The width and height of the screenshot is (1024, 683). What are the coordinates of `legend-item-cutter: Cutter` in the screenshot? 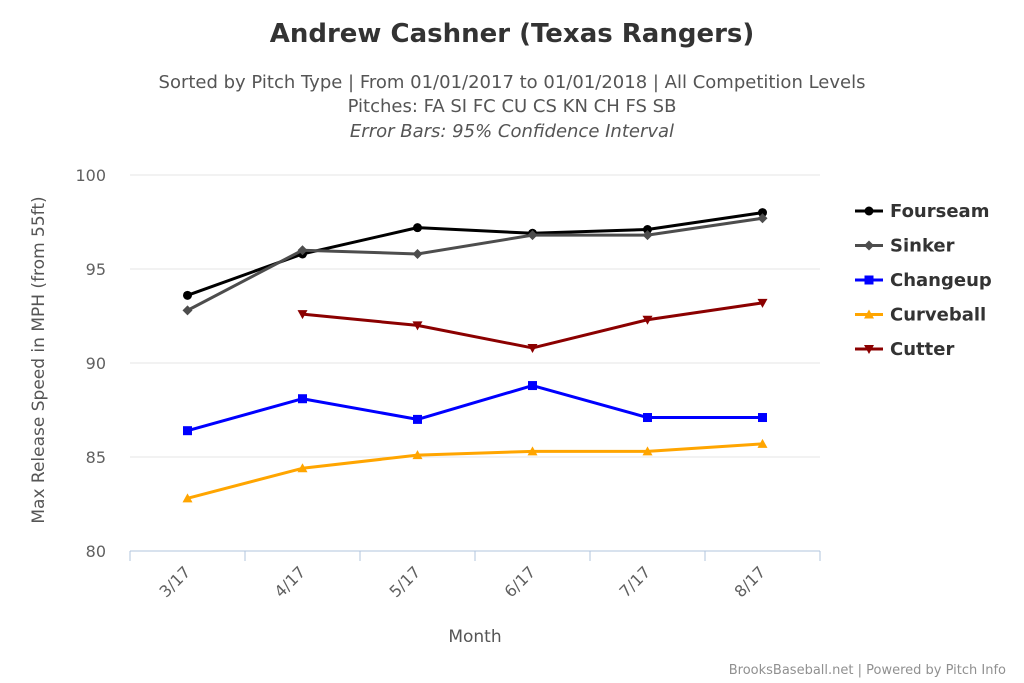 It's located at (904, 349).